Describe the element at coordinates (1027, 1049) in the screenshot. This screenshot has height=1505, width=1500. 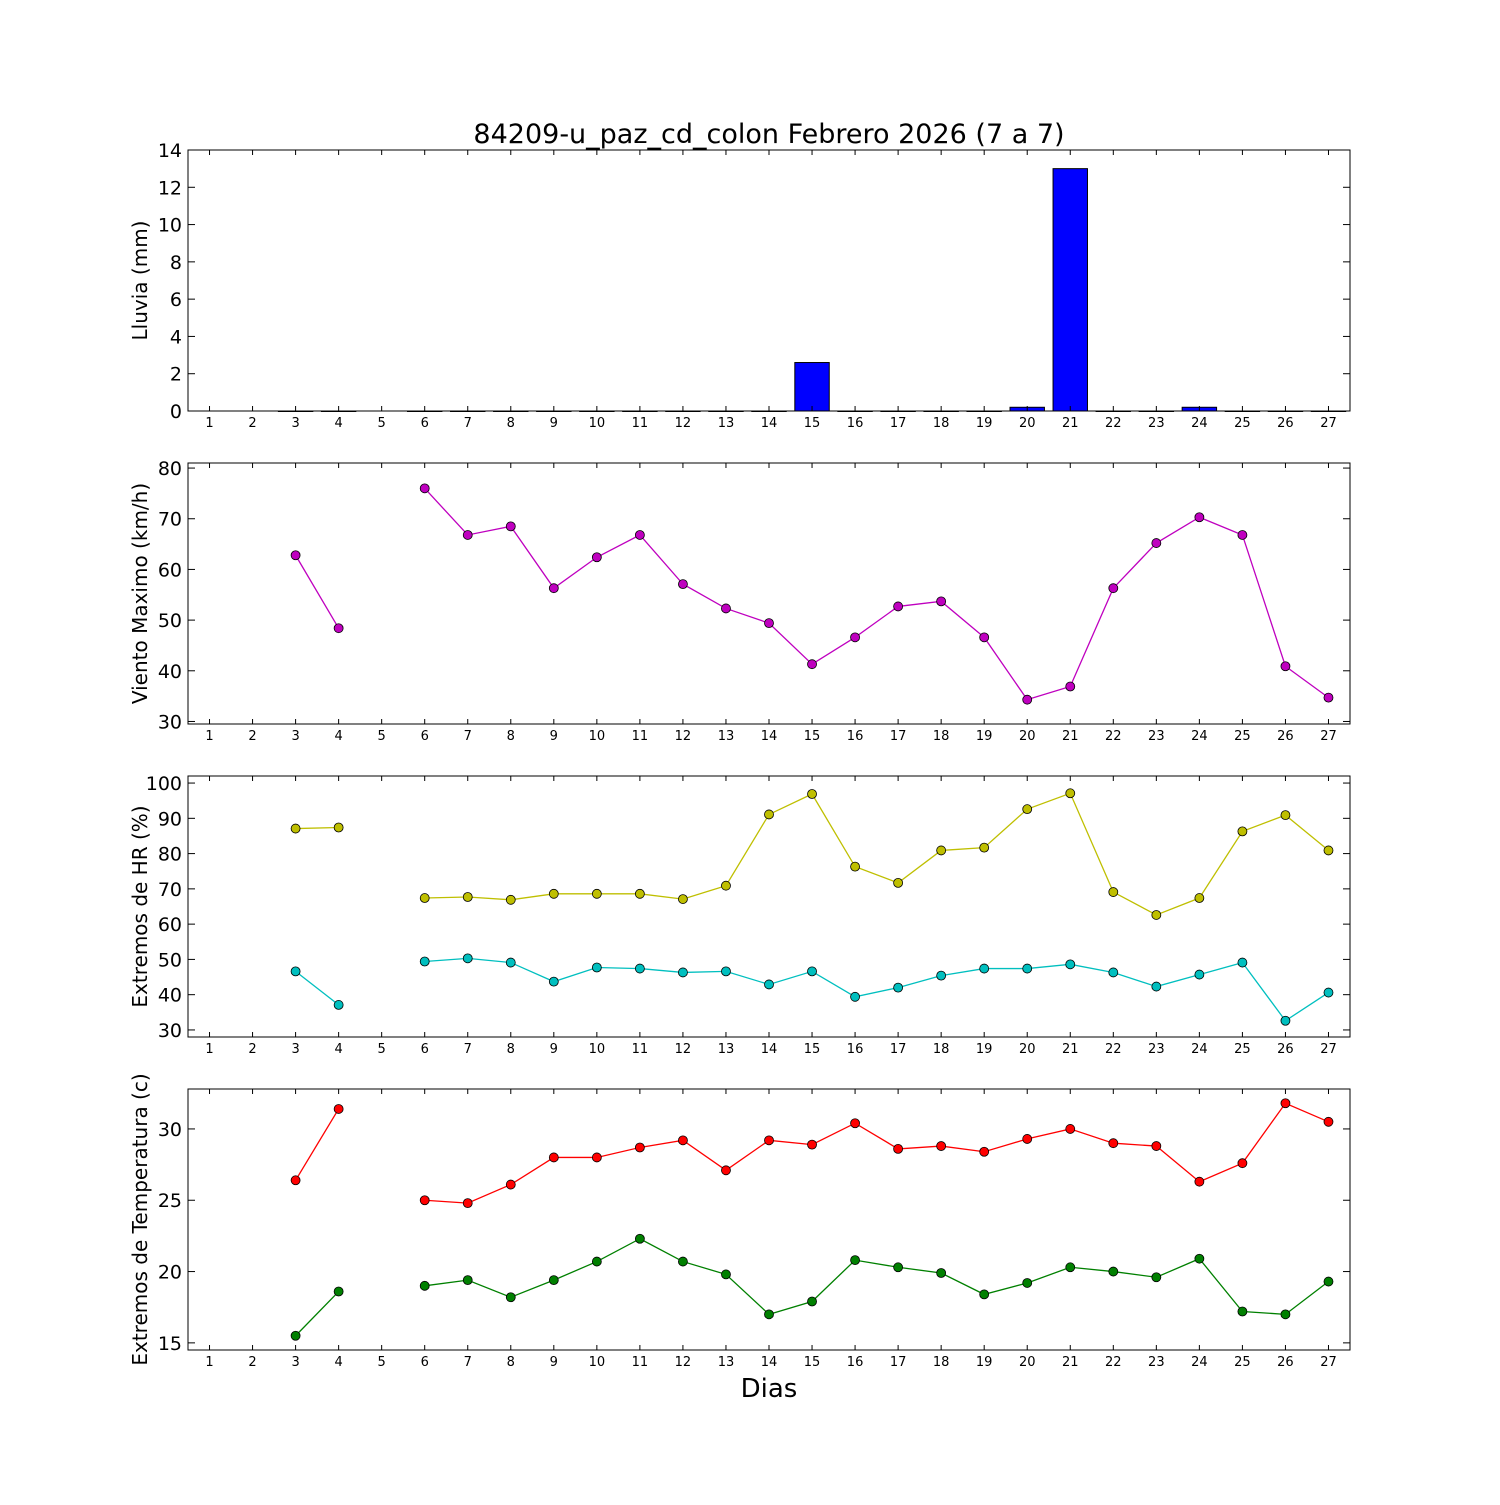
I see `x-tick-label-2-20: 20` at that location.